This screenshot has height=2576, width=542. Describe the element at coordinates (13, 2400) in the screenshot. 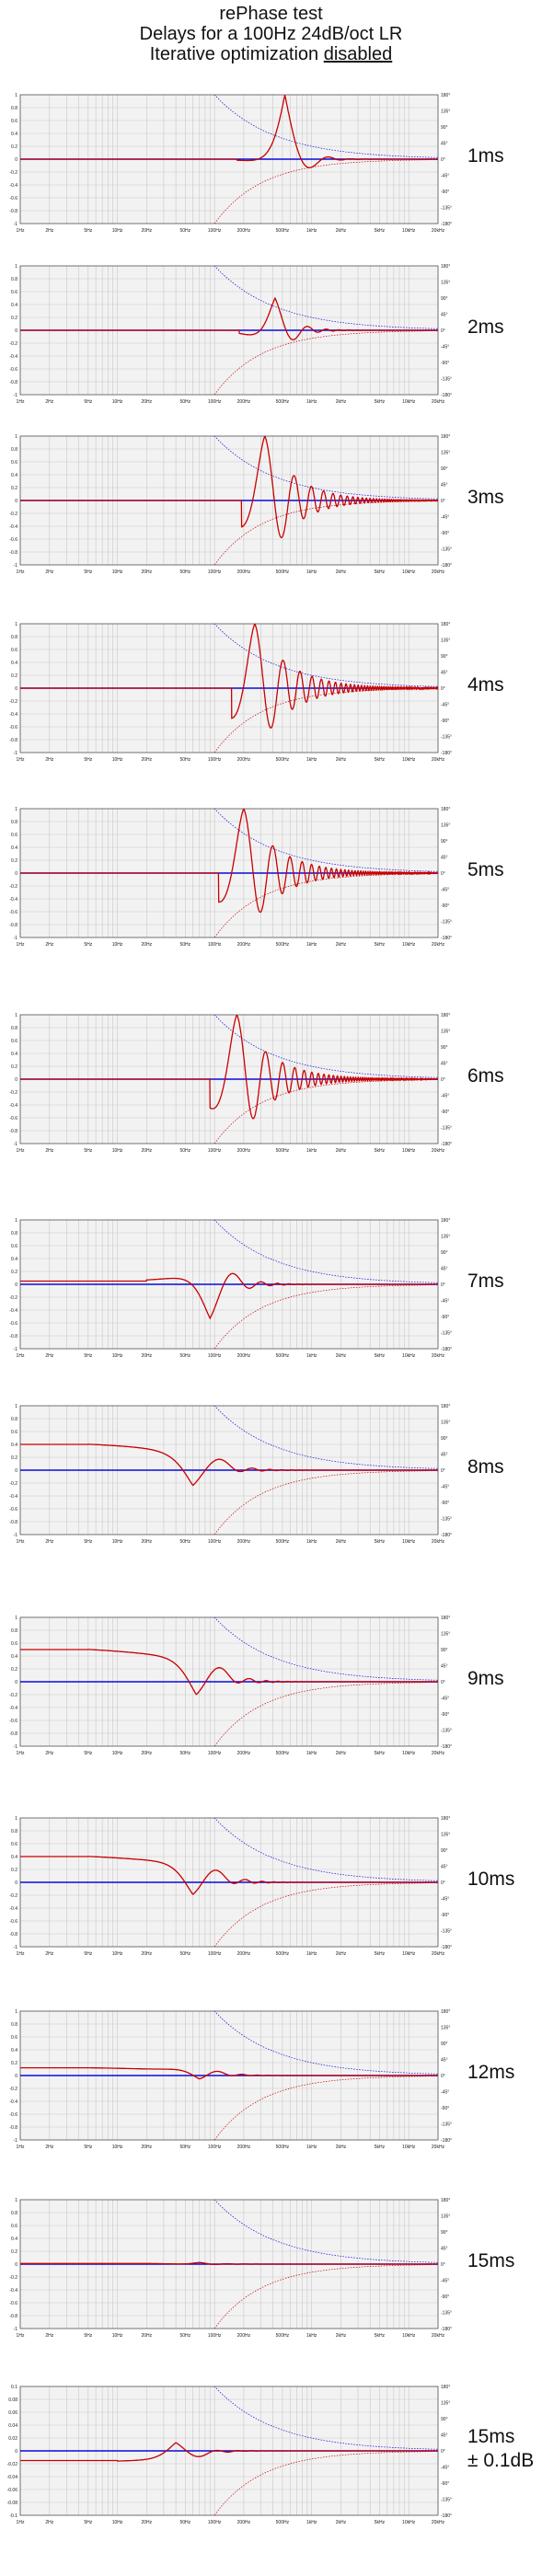

I see `y-tick-label: 0.08` at that location.